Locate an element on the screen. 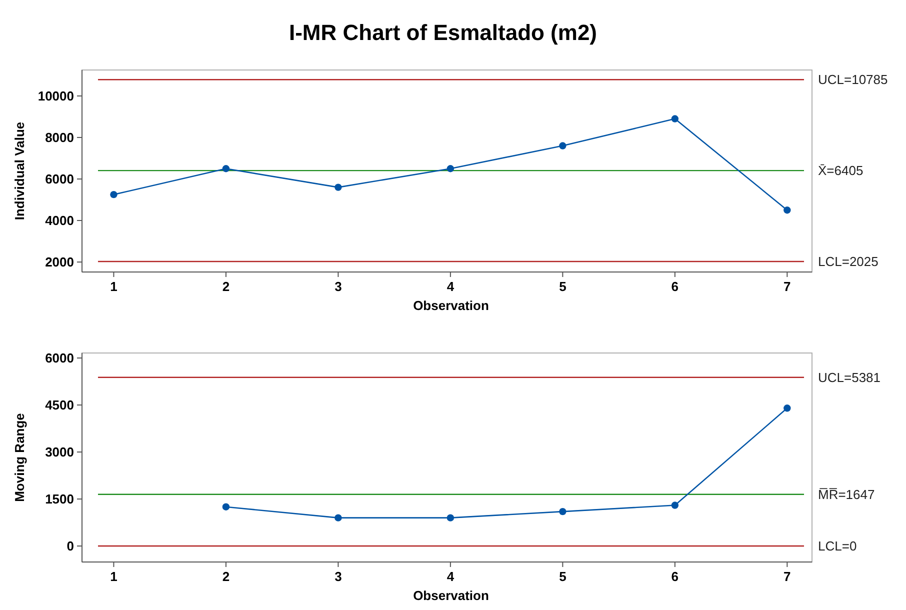  y-tick-label: 4000 is located at coordinates (59, 220).